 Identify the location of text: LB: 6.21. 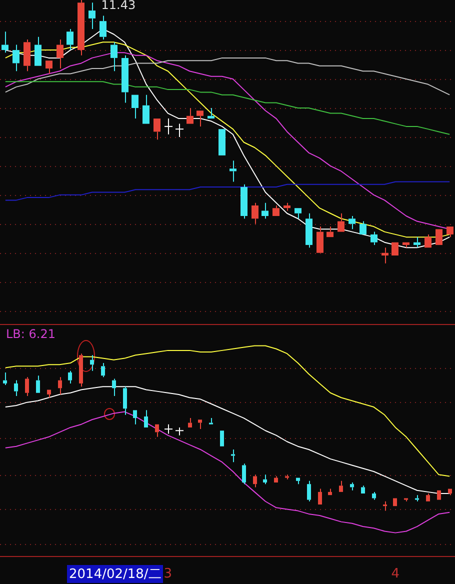
(31, 334).